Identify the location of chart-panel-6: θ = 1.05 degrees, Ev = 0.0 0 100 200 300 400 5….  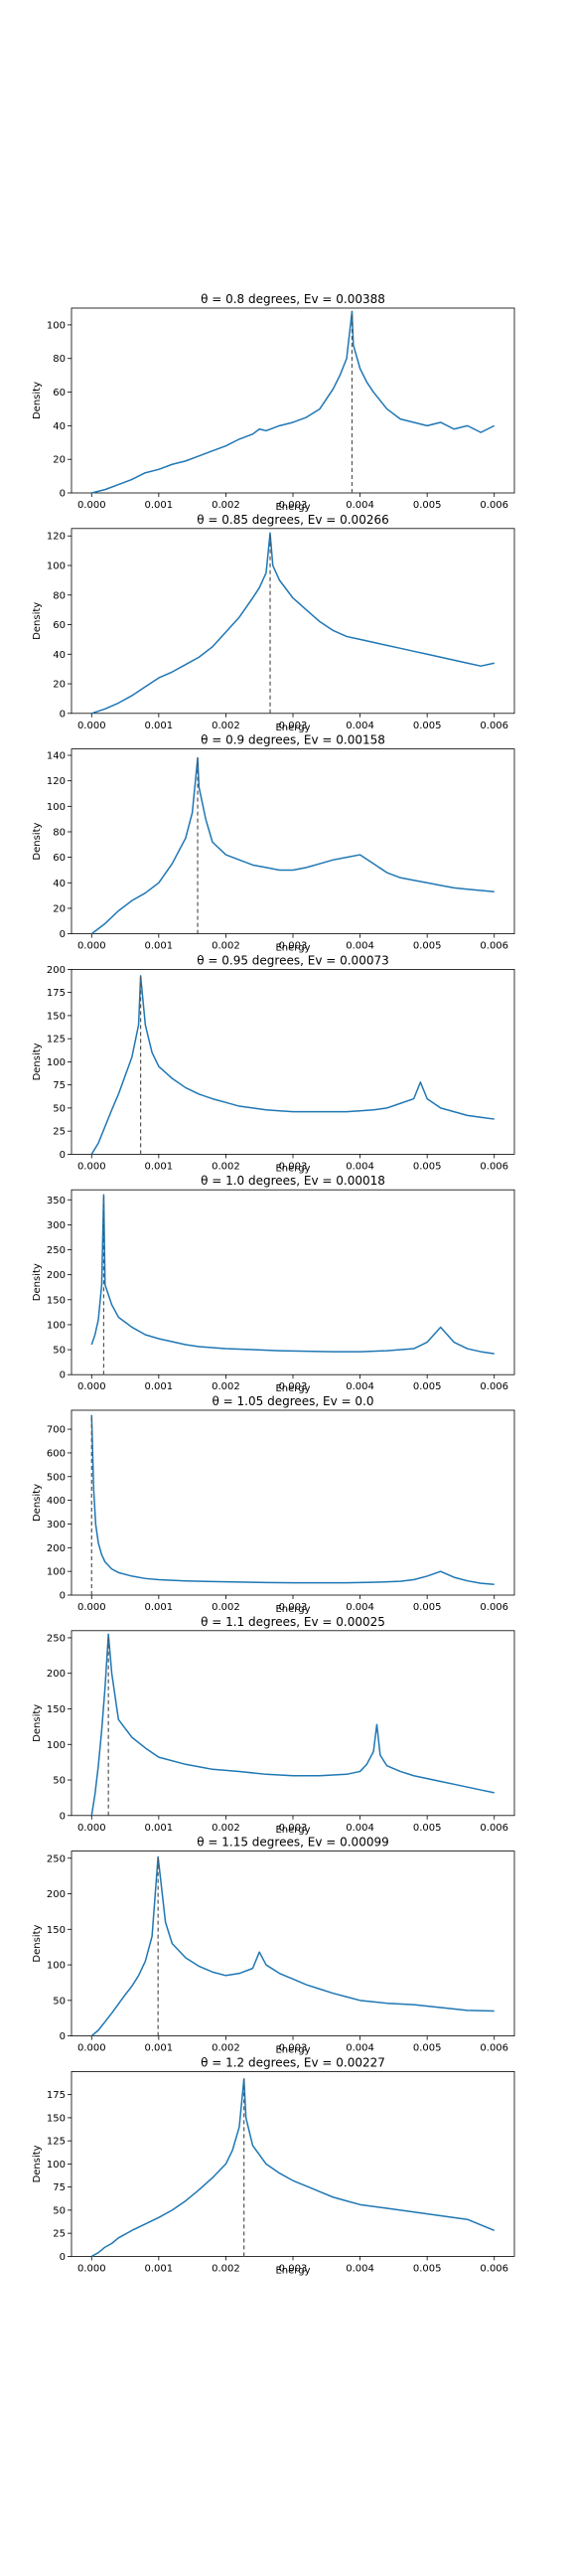
(273, 1504).